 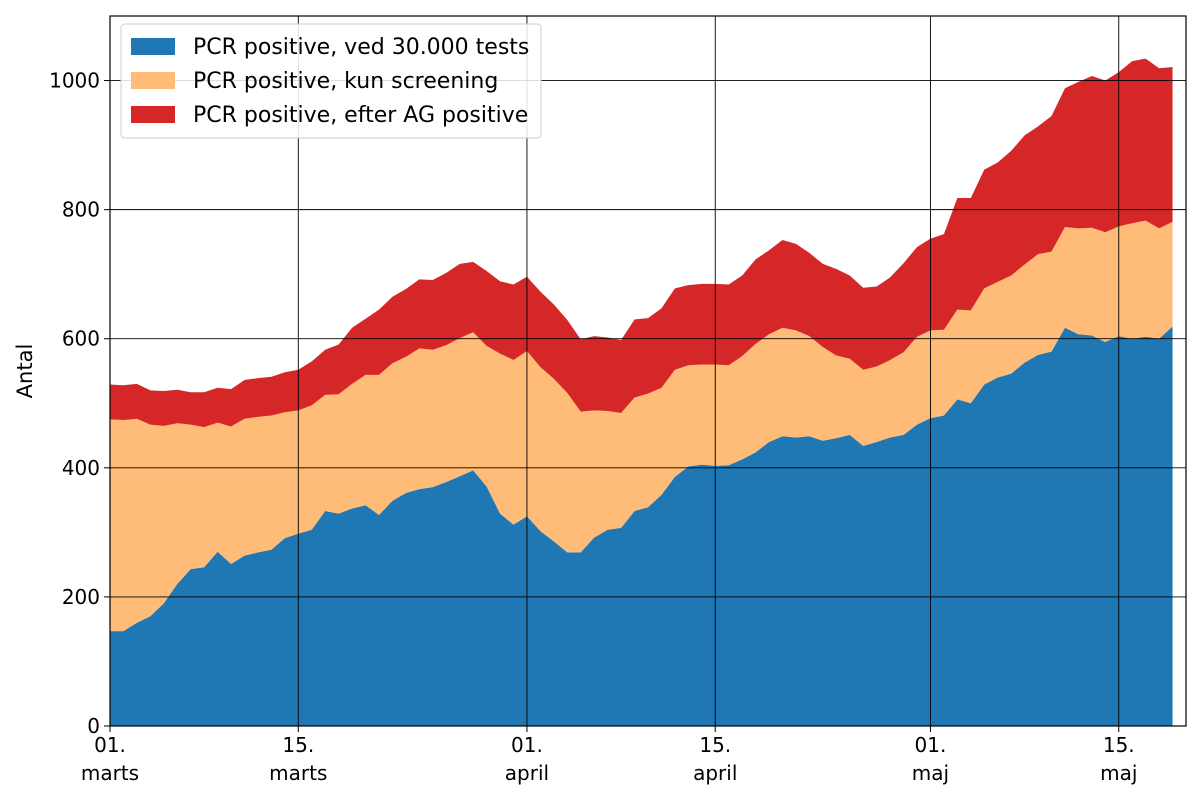 What do you see at coordinates (715, 773) in the screenshot?
I see `x-tick-label-month-3: april` at bounding box center [715, 773].